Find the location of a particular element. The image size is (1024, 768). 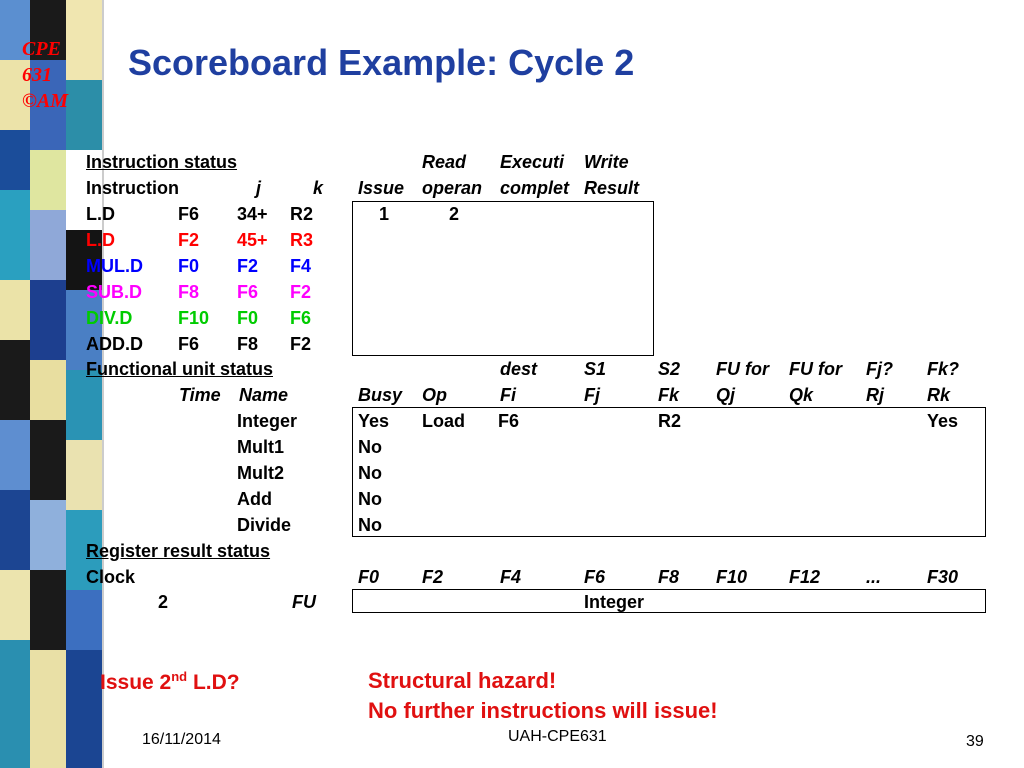

corner-logo-line2: 631 is located at coordinates (37, 75).